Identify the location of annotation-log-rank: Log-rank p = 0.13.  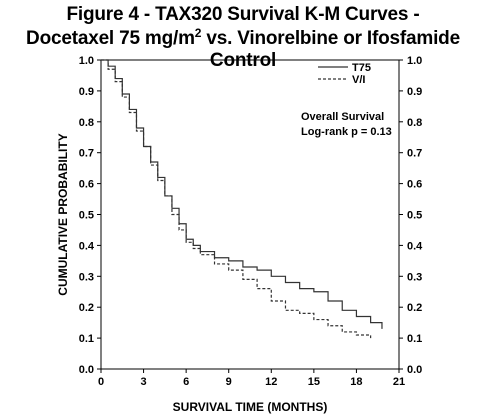
(346, 132).